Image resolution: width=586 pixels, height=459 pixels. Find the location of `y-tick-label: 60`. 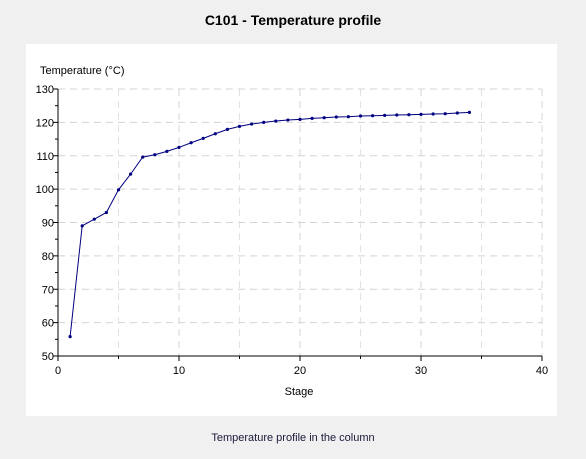

y-tick-label: 60 is located at coordinates (48, 324).